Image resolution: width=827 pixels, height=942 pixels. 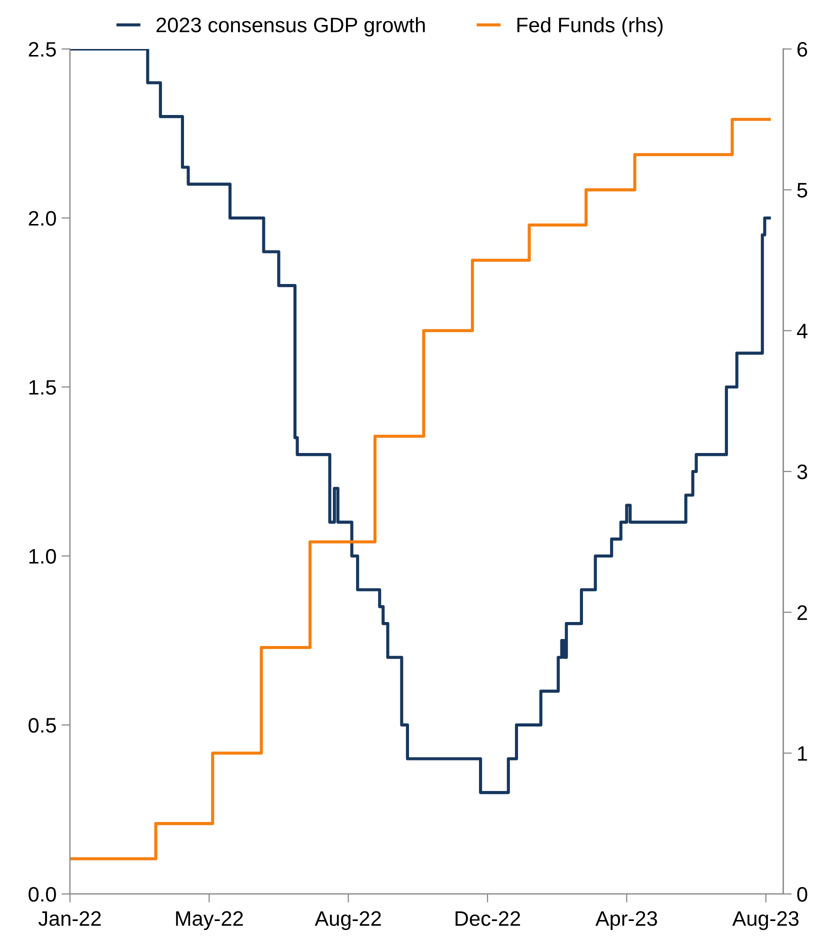 I want to click on y2-tick-label: 4, so click(x=802, y=331).